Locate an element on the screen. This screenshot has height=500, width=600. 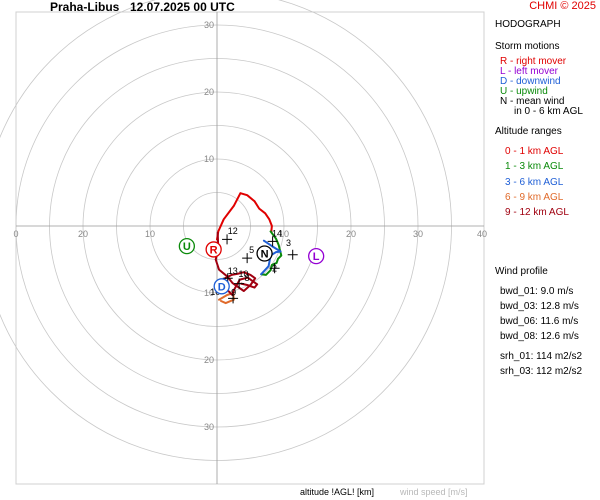
storm-motion-R is located at coordinates (213, 249).